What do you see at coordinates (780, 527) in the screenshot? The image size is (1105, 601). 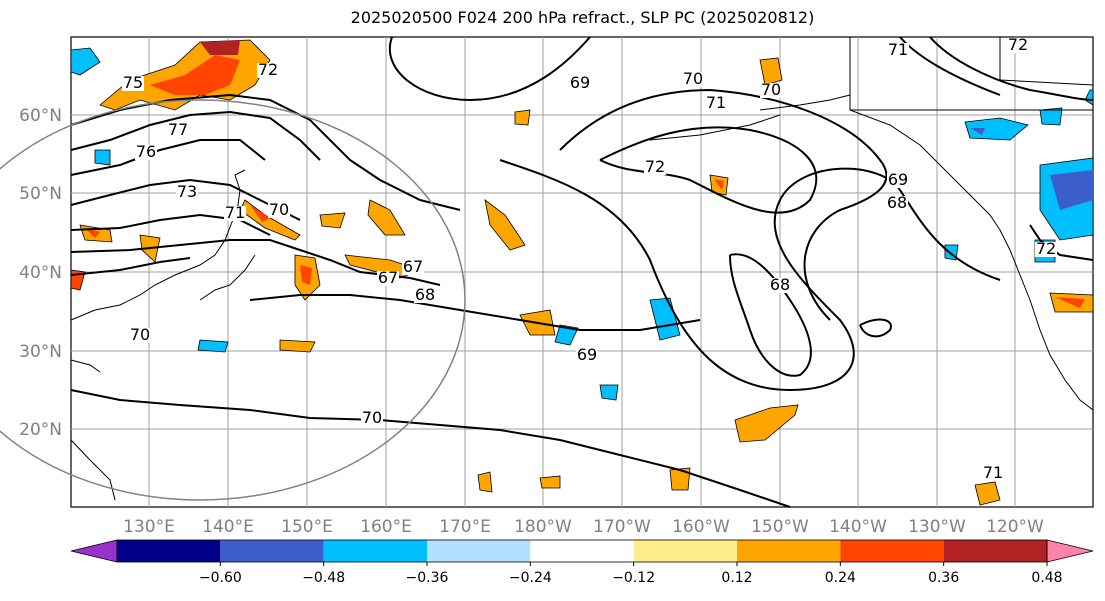 I see `longitude-label: 150°W` at bounding box center [780, 527].